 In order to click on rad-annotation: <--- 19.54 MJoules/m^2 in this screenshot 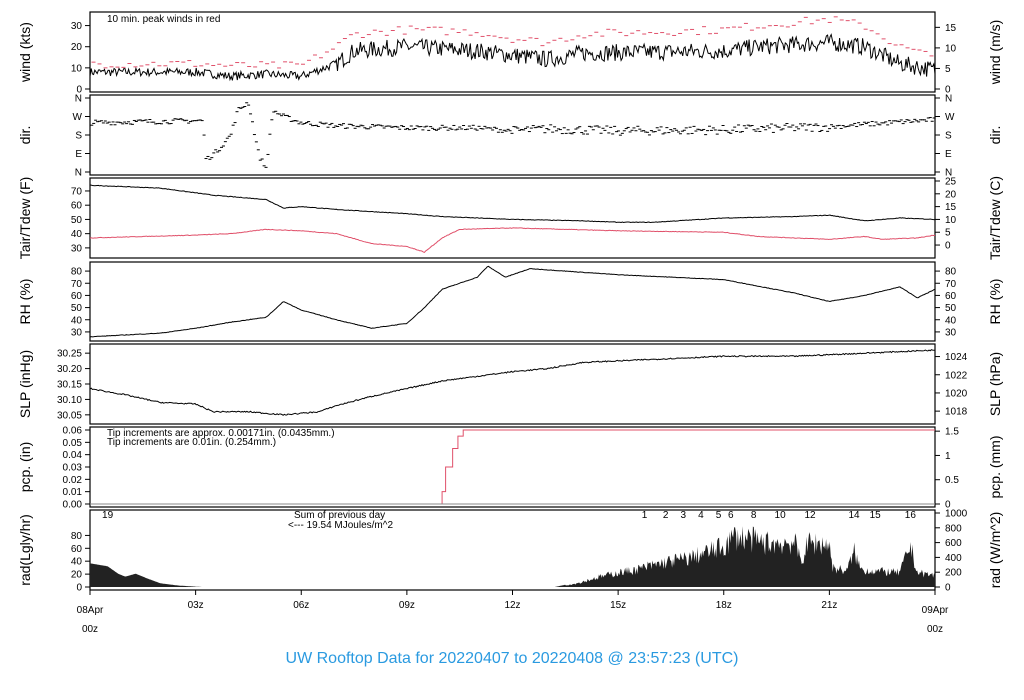, I will do `click(340, 525)`.